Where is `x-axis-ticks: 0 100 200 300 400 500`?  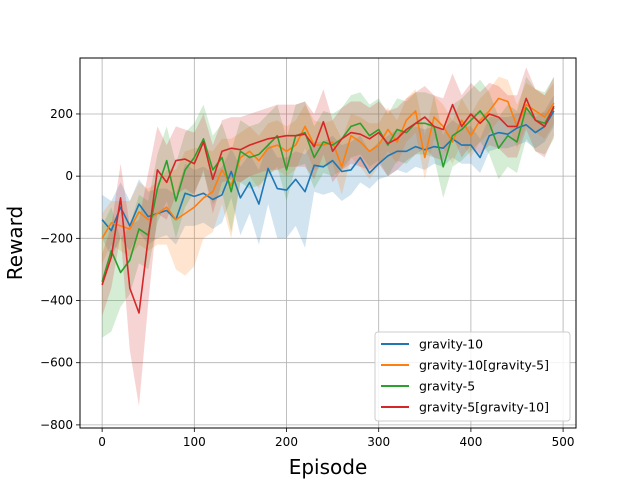 x-axis-ticks: 0 100 200 300 400 500 is located at coordinates (336, 438).